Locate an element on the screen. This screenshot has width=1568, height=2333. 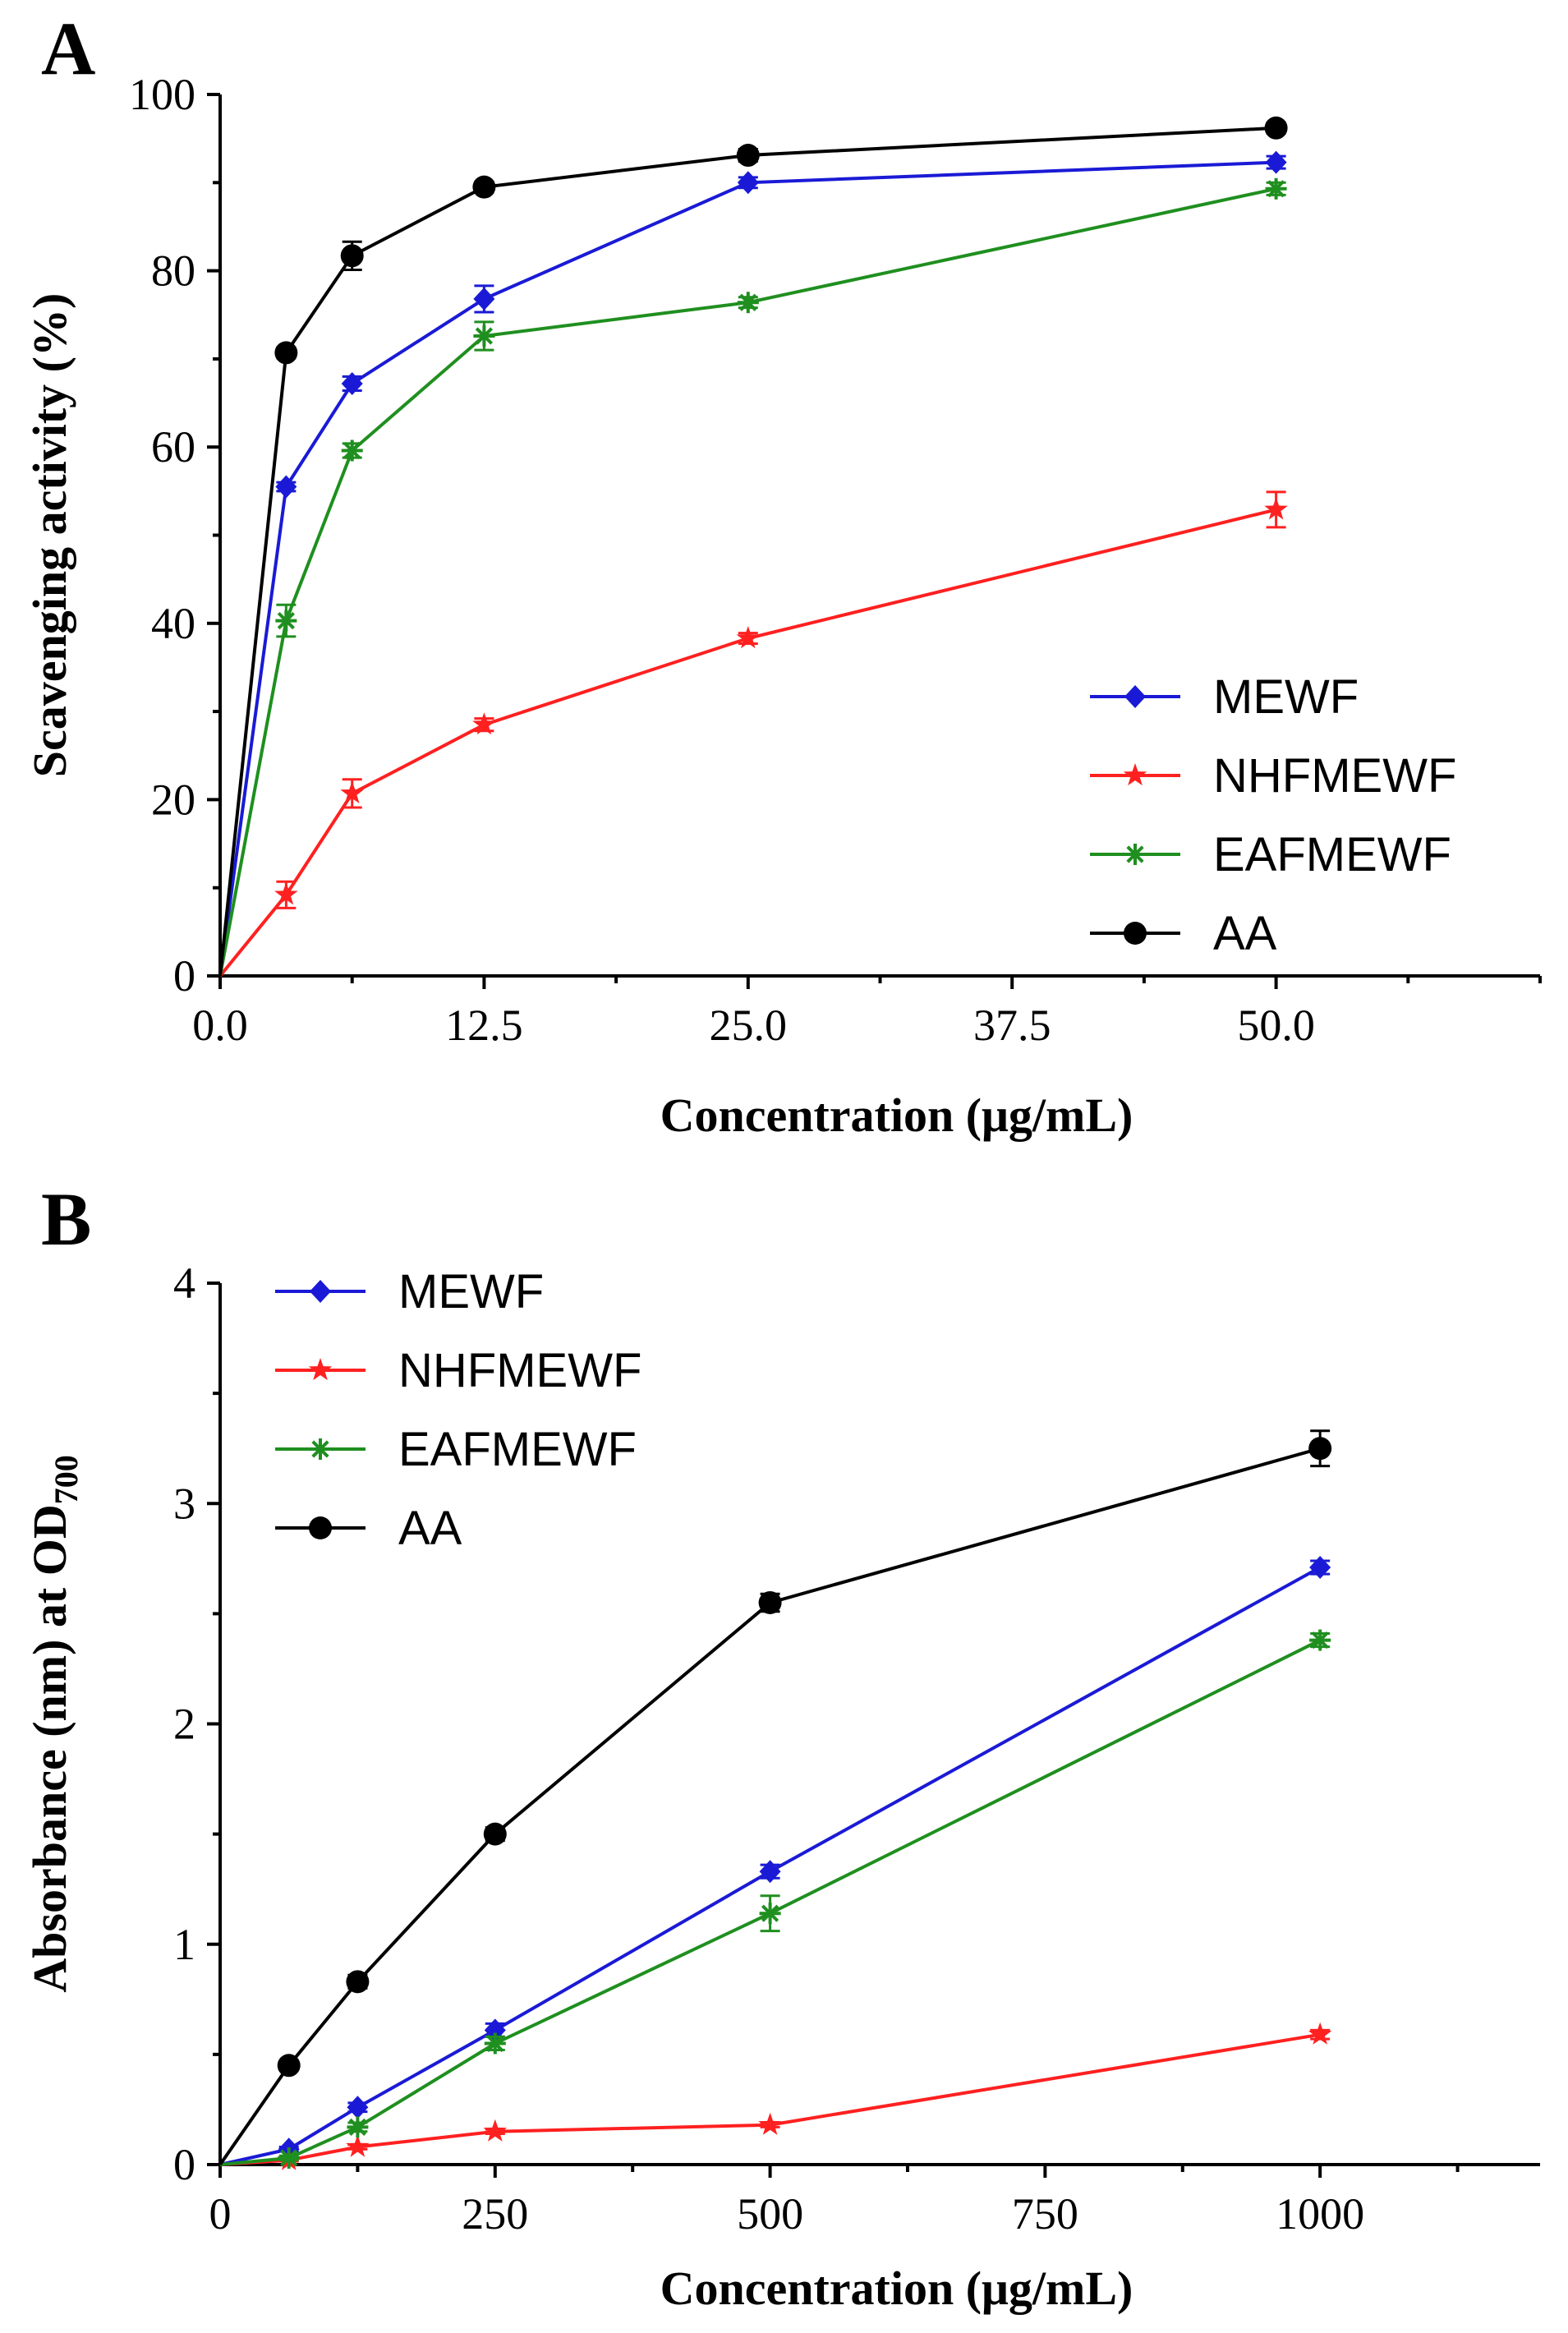
y-axis-title-text: Scavenging activity (%) is located at coordinates (49, 535).